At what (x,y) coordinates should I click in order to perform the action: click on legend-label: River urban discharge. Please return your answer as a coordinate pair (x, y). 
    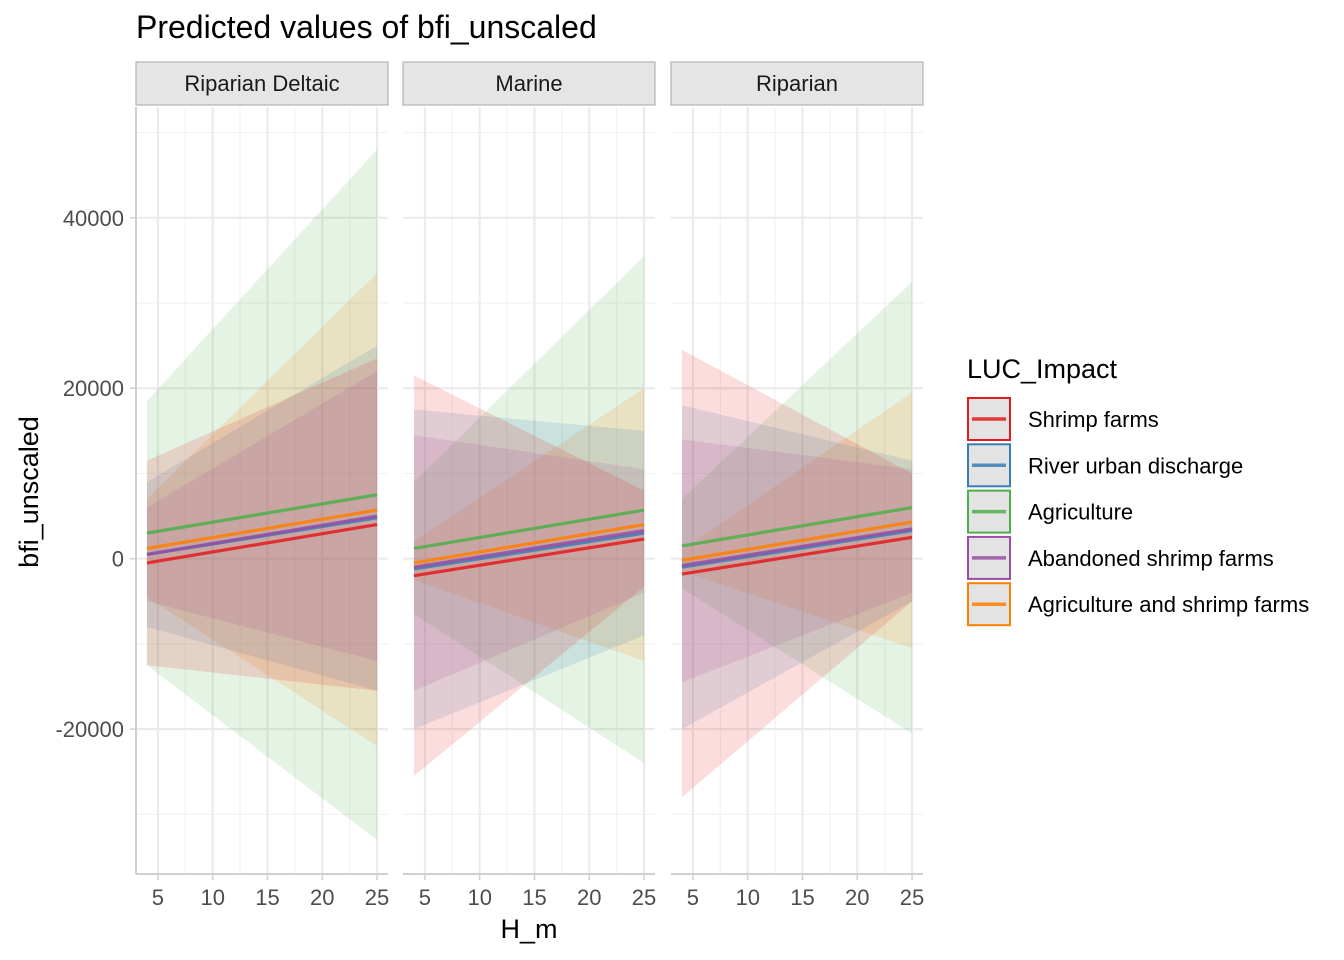
    Looking at the image, I should click on (1135, 465).